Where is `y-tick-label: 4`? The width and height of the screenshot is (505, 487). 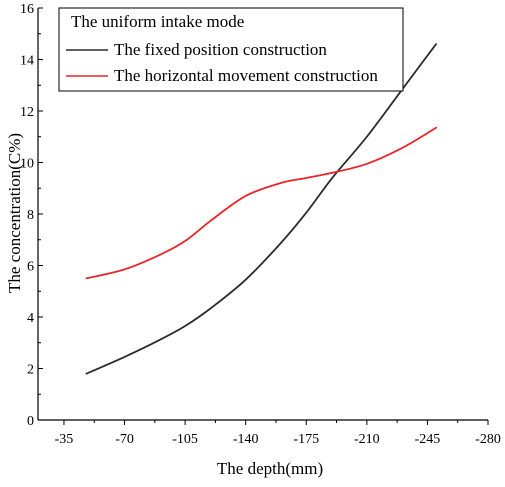
y-tick-label: 4 is located at coordinates (30, 318).